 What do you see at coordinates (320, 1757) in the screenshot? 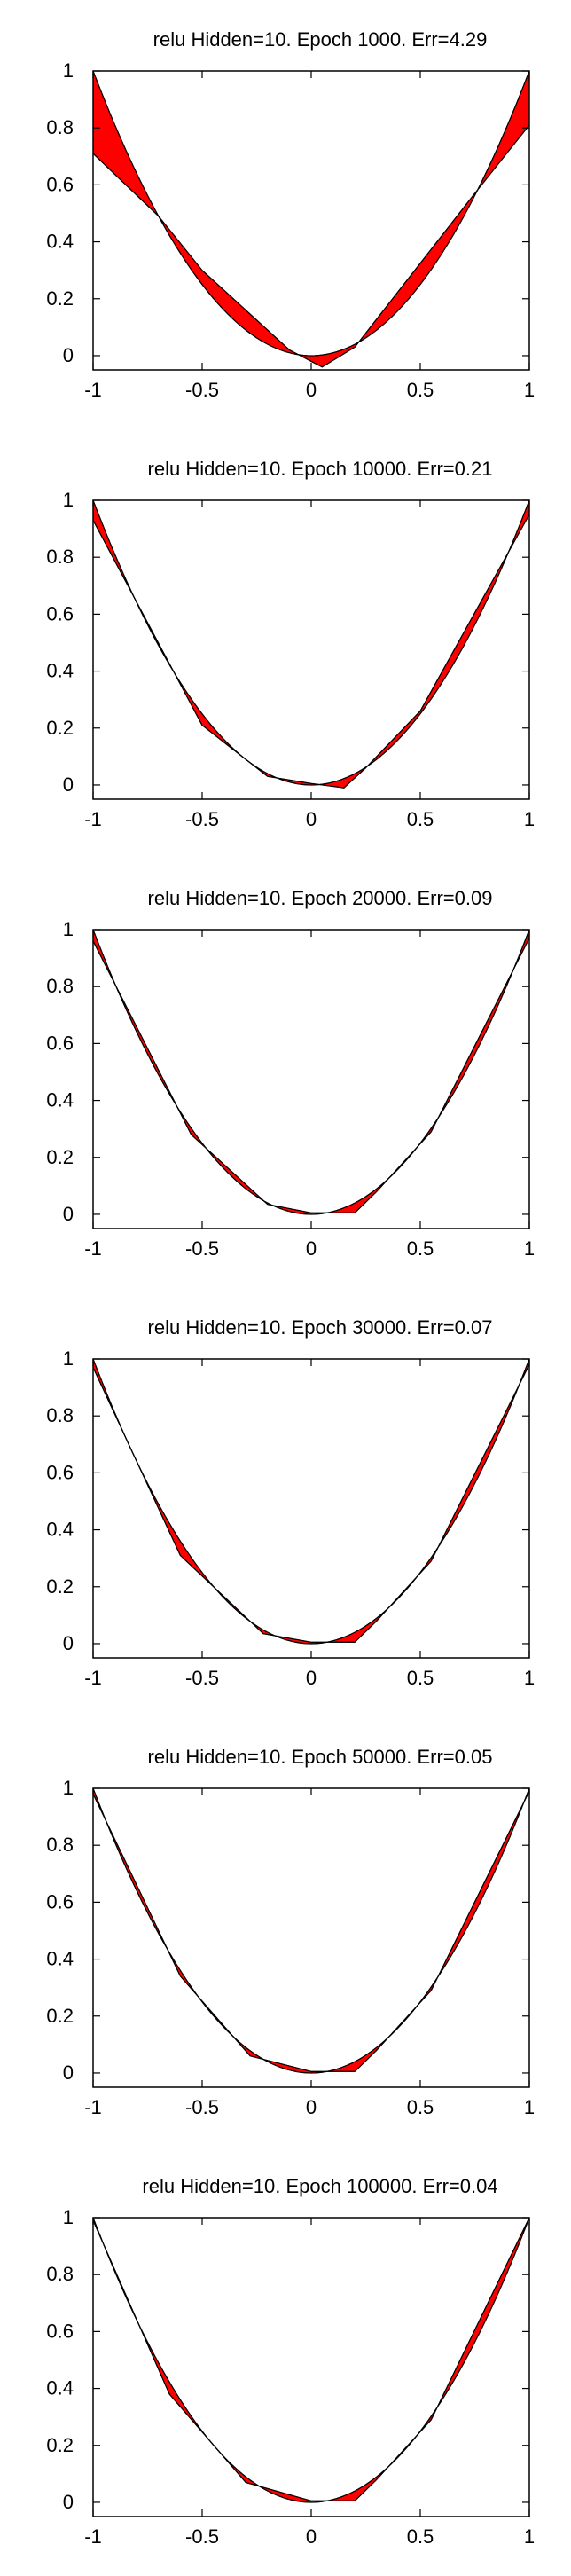
I see `chart-title: relu Hidden=10. Epoch 50000. Err=0.05` at bounding box center [320, 1757].